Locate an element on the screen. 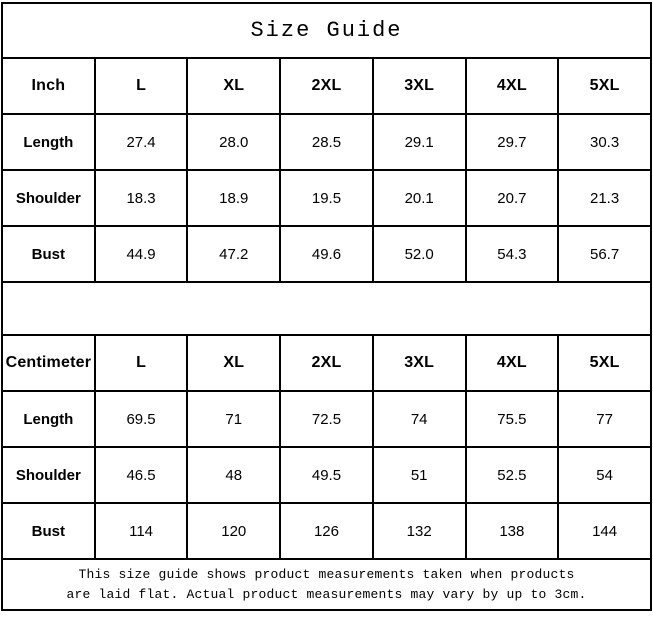  value-cell: 28.5 is located at coordinates (326, 142).